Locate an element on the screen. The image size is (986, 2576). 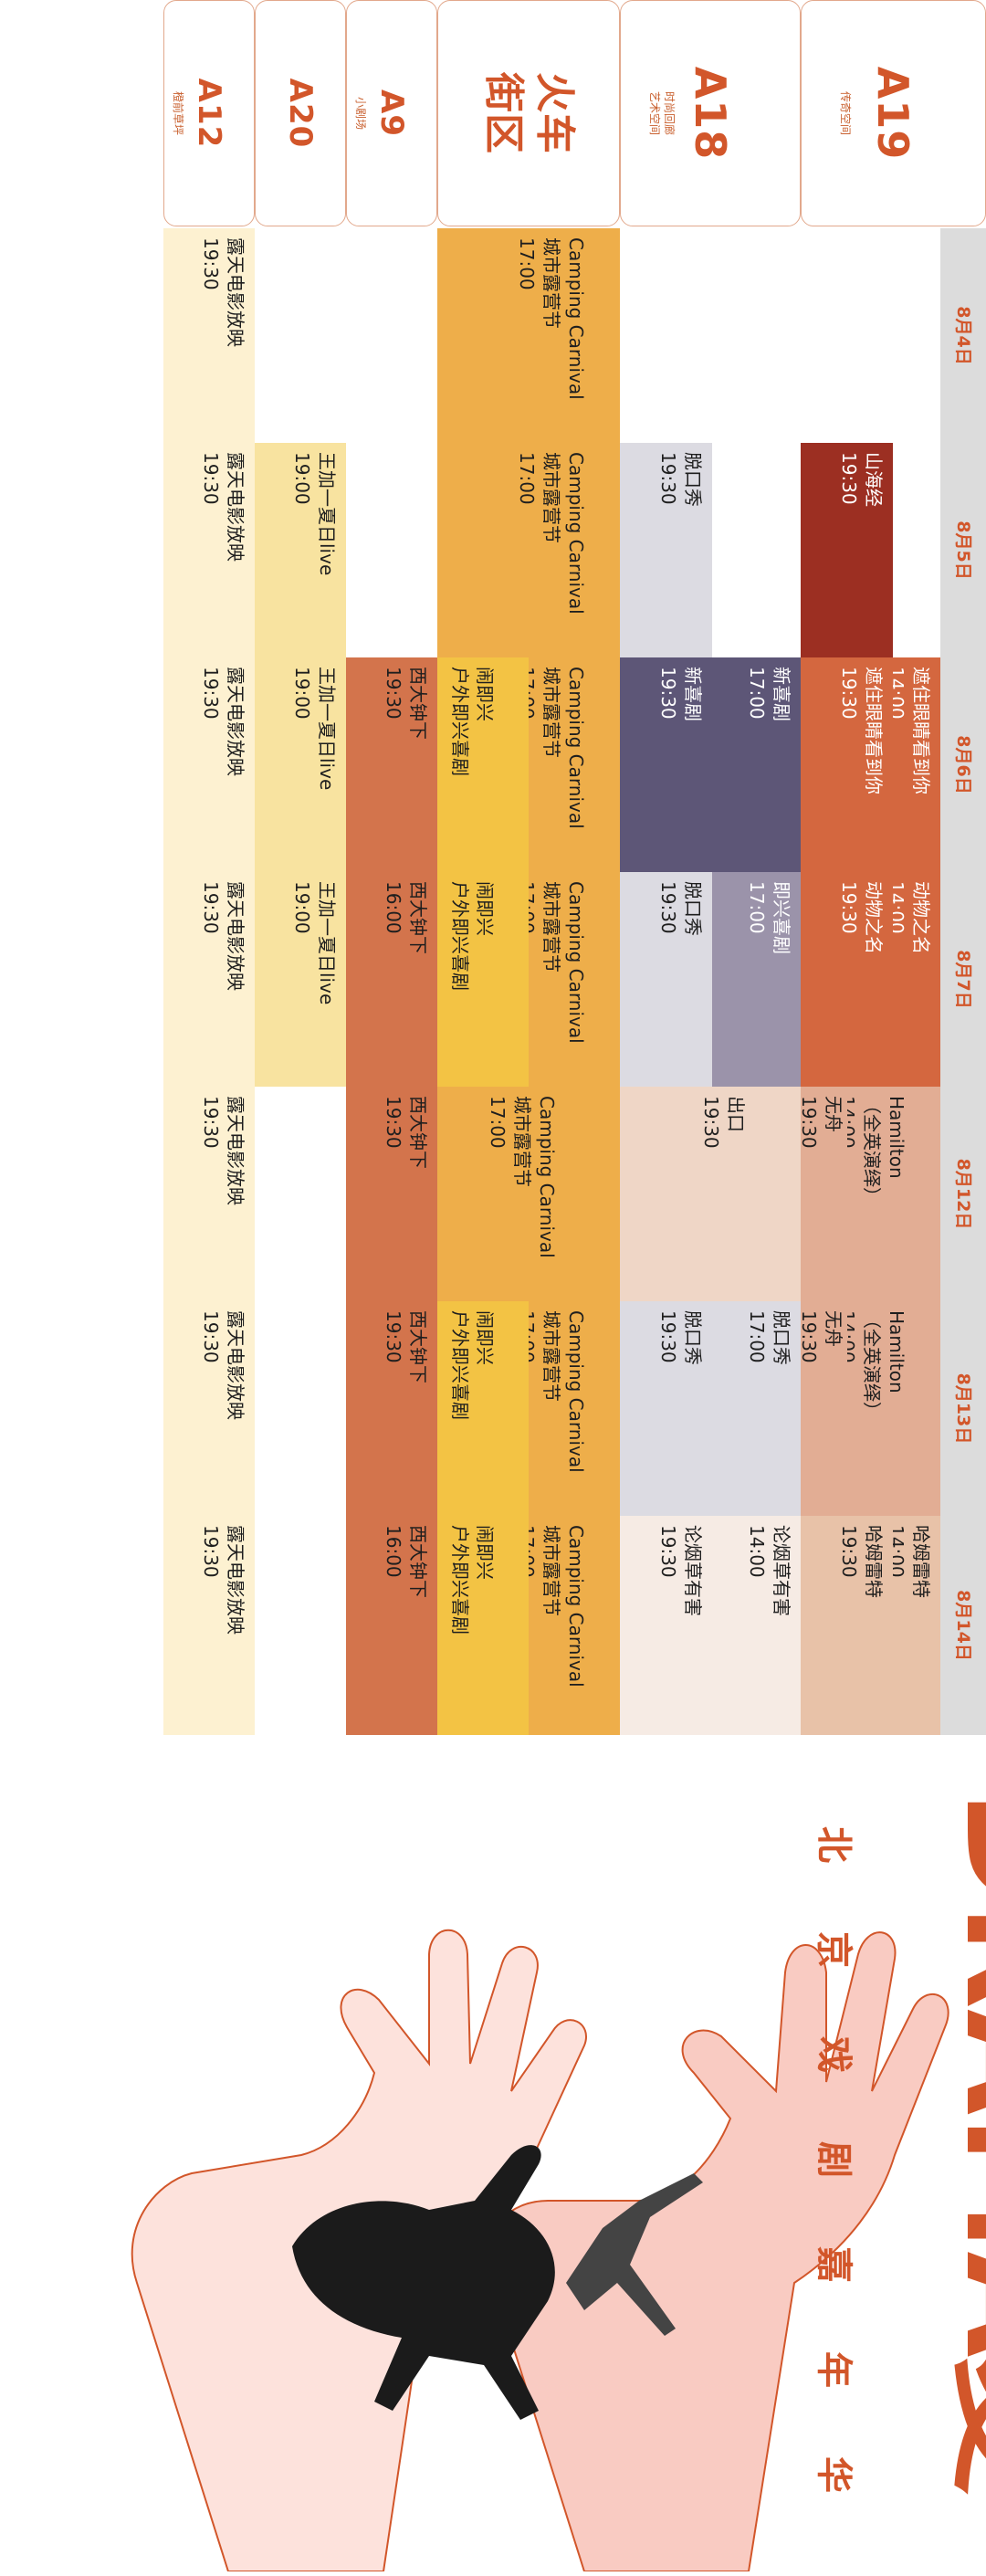
event-cell: 西大钟下 19:30 is located at coordinates (391, 1194).